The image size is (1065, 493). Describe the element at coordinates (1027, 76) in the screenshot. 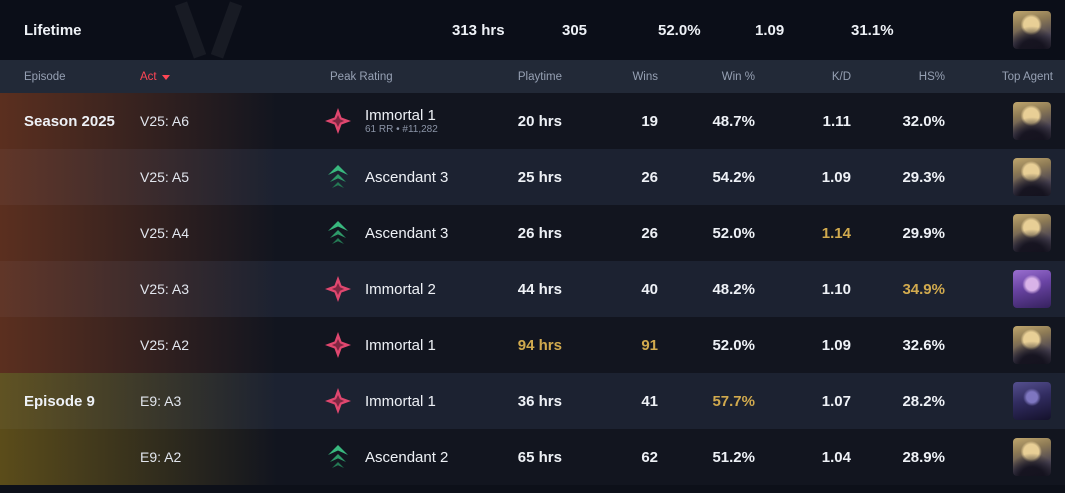

I see `col-top-agent: Top Agent` at that location.